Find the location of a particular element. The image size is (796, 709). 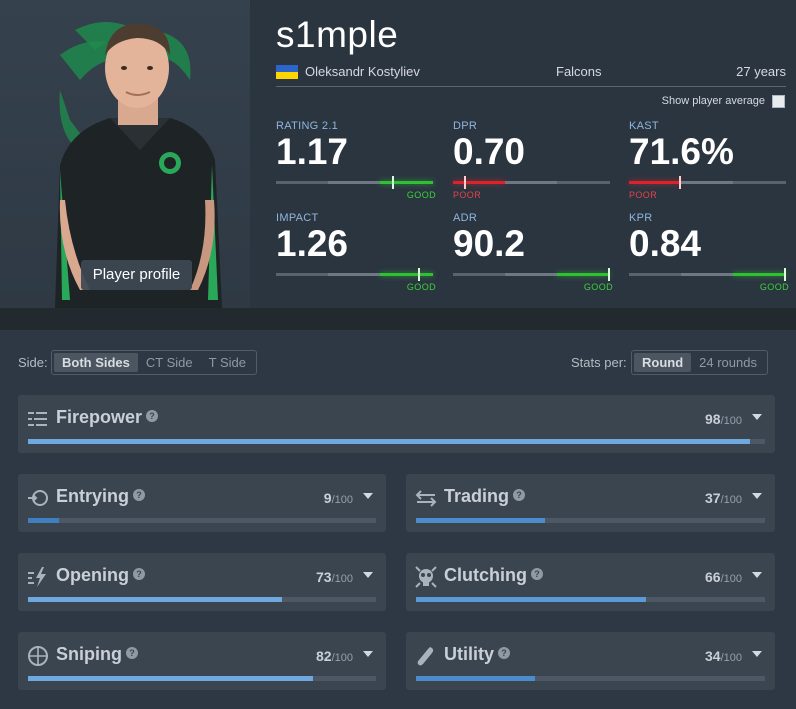

category-entrying: Entrying? 9/100 is located at coordinates (202, 503).